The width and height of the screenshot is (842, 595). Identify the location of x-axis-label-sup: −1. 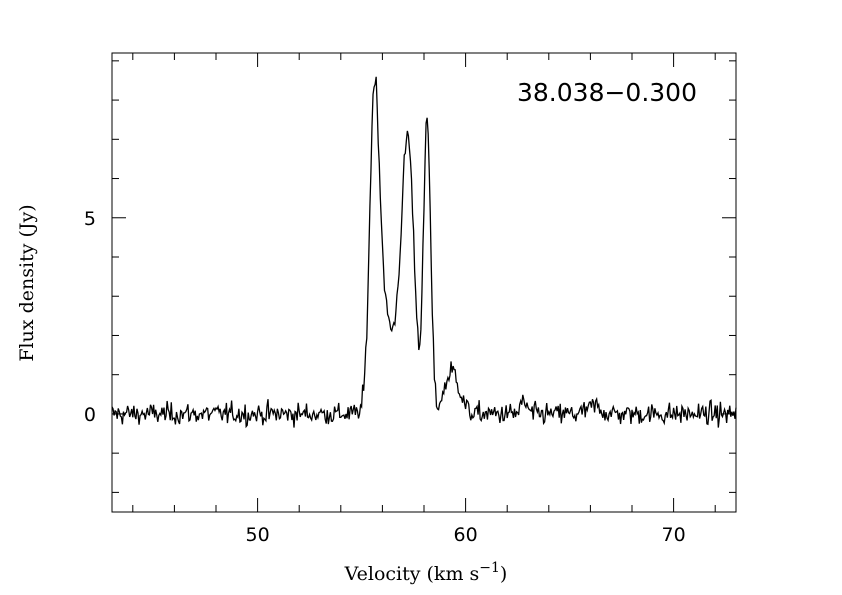
(489, 568).